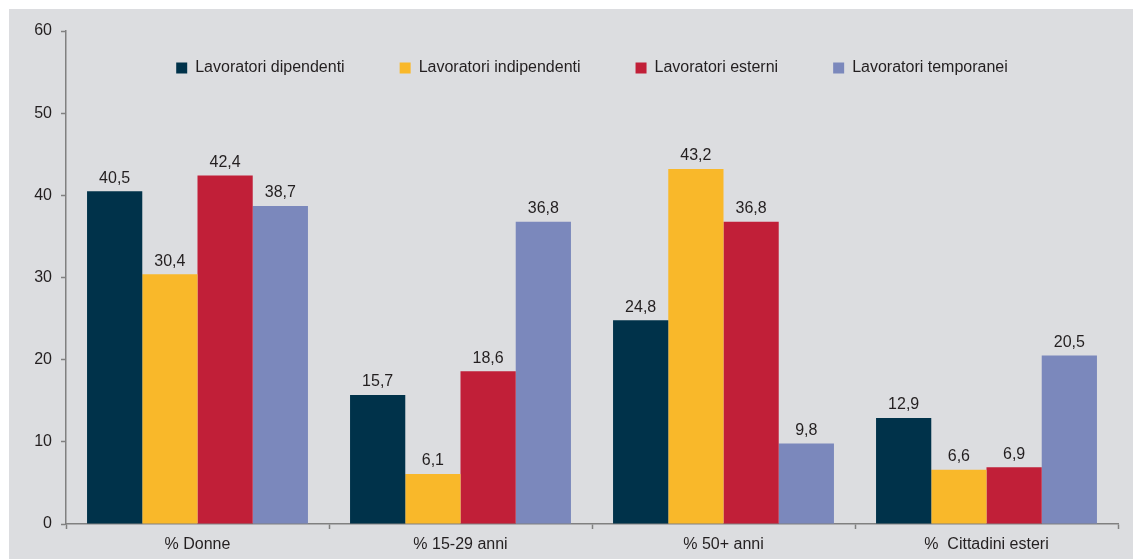 The image size is (1133, 559). Describe the element at coordinates (270, 67) in the screenshot. I see `legend-label: Lavoratori dipendenti` at that location.